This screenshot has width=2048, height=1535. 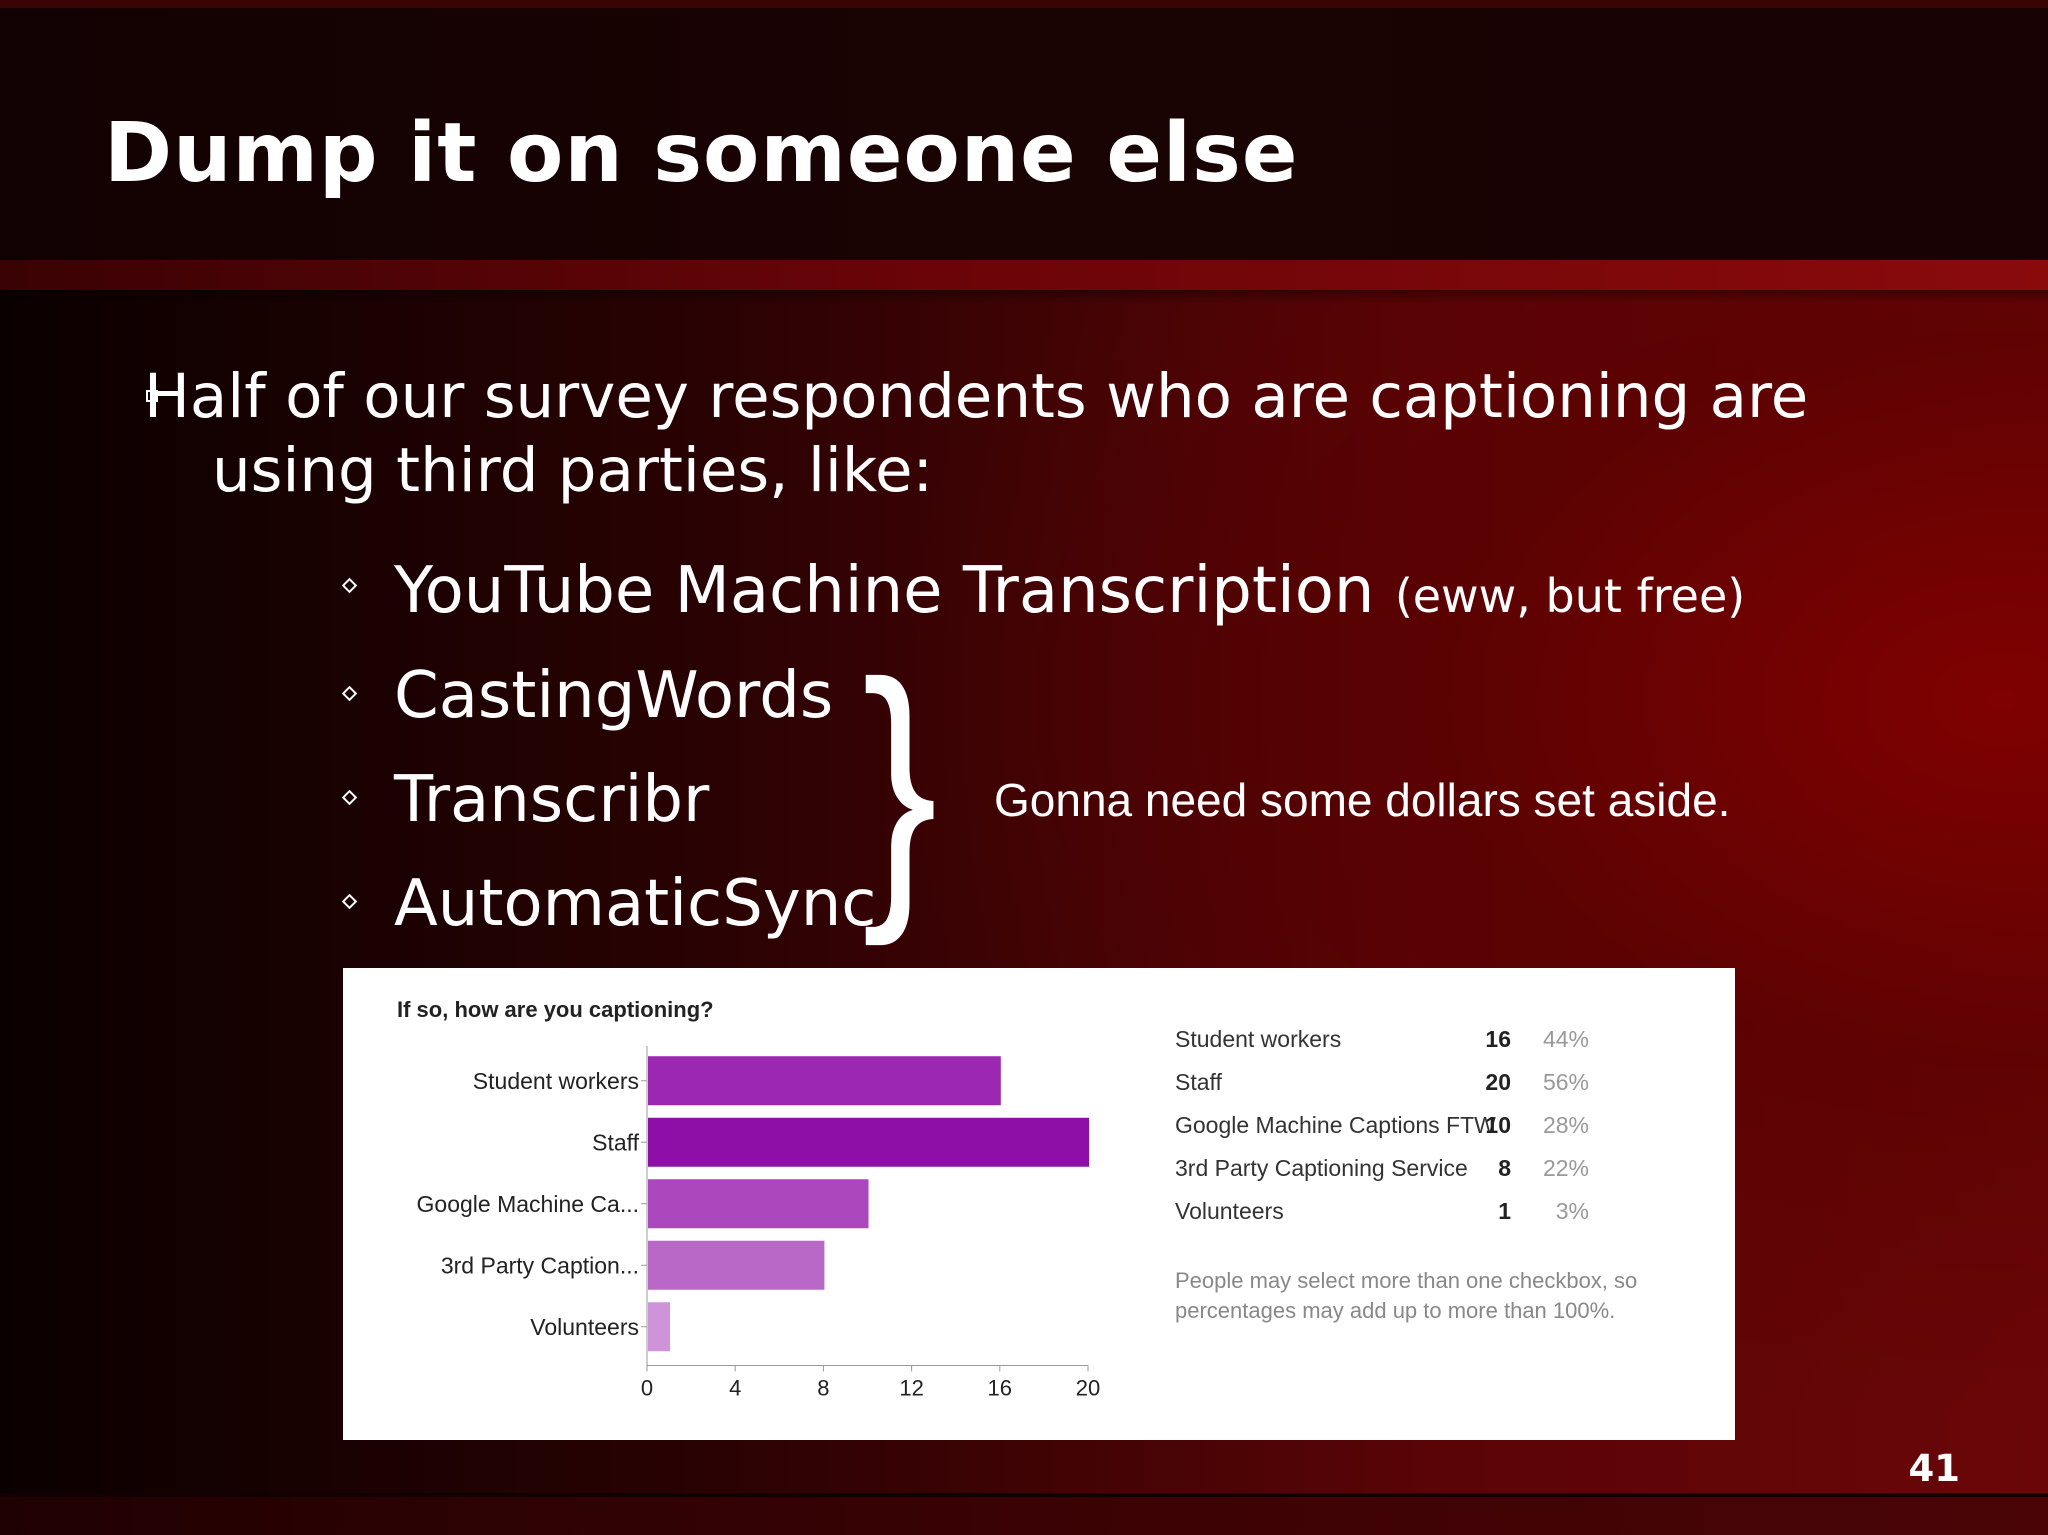 What do you see at coordinates (615, 1142) in the screenshot?
I see `category-label: Staff` at bounding box center [615, 1142].